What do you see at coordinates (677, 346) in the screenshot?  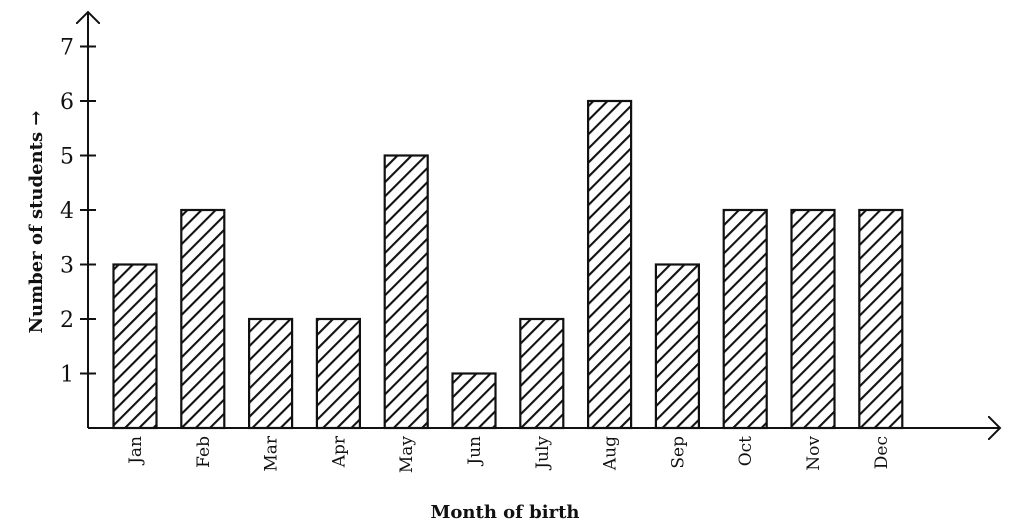 I see `bar-sep` at bounding box center [677, 346].